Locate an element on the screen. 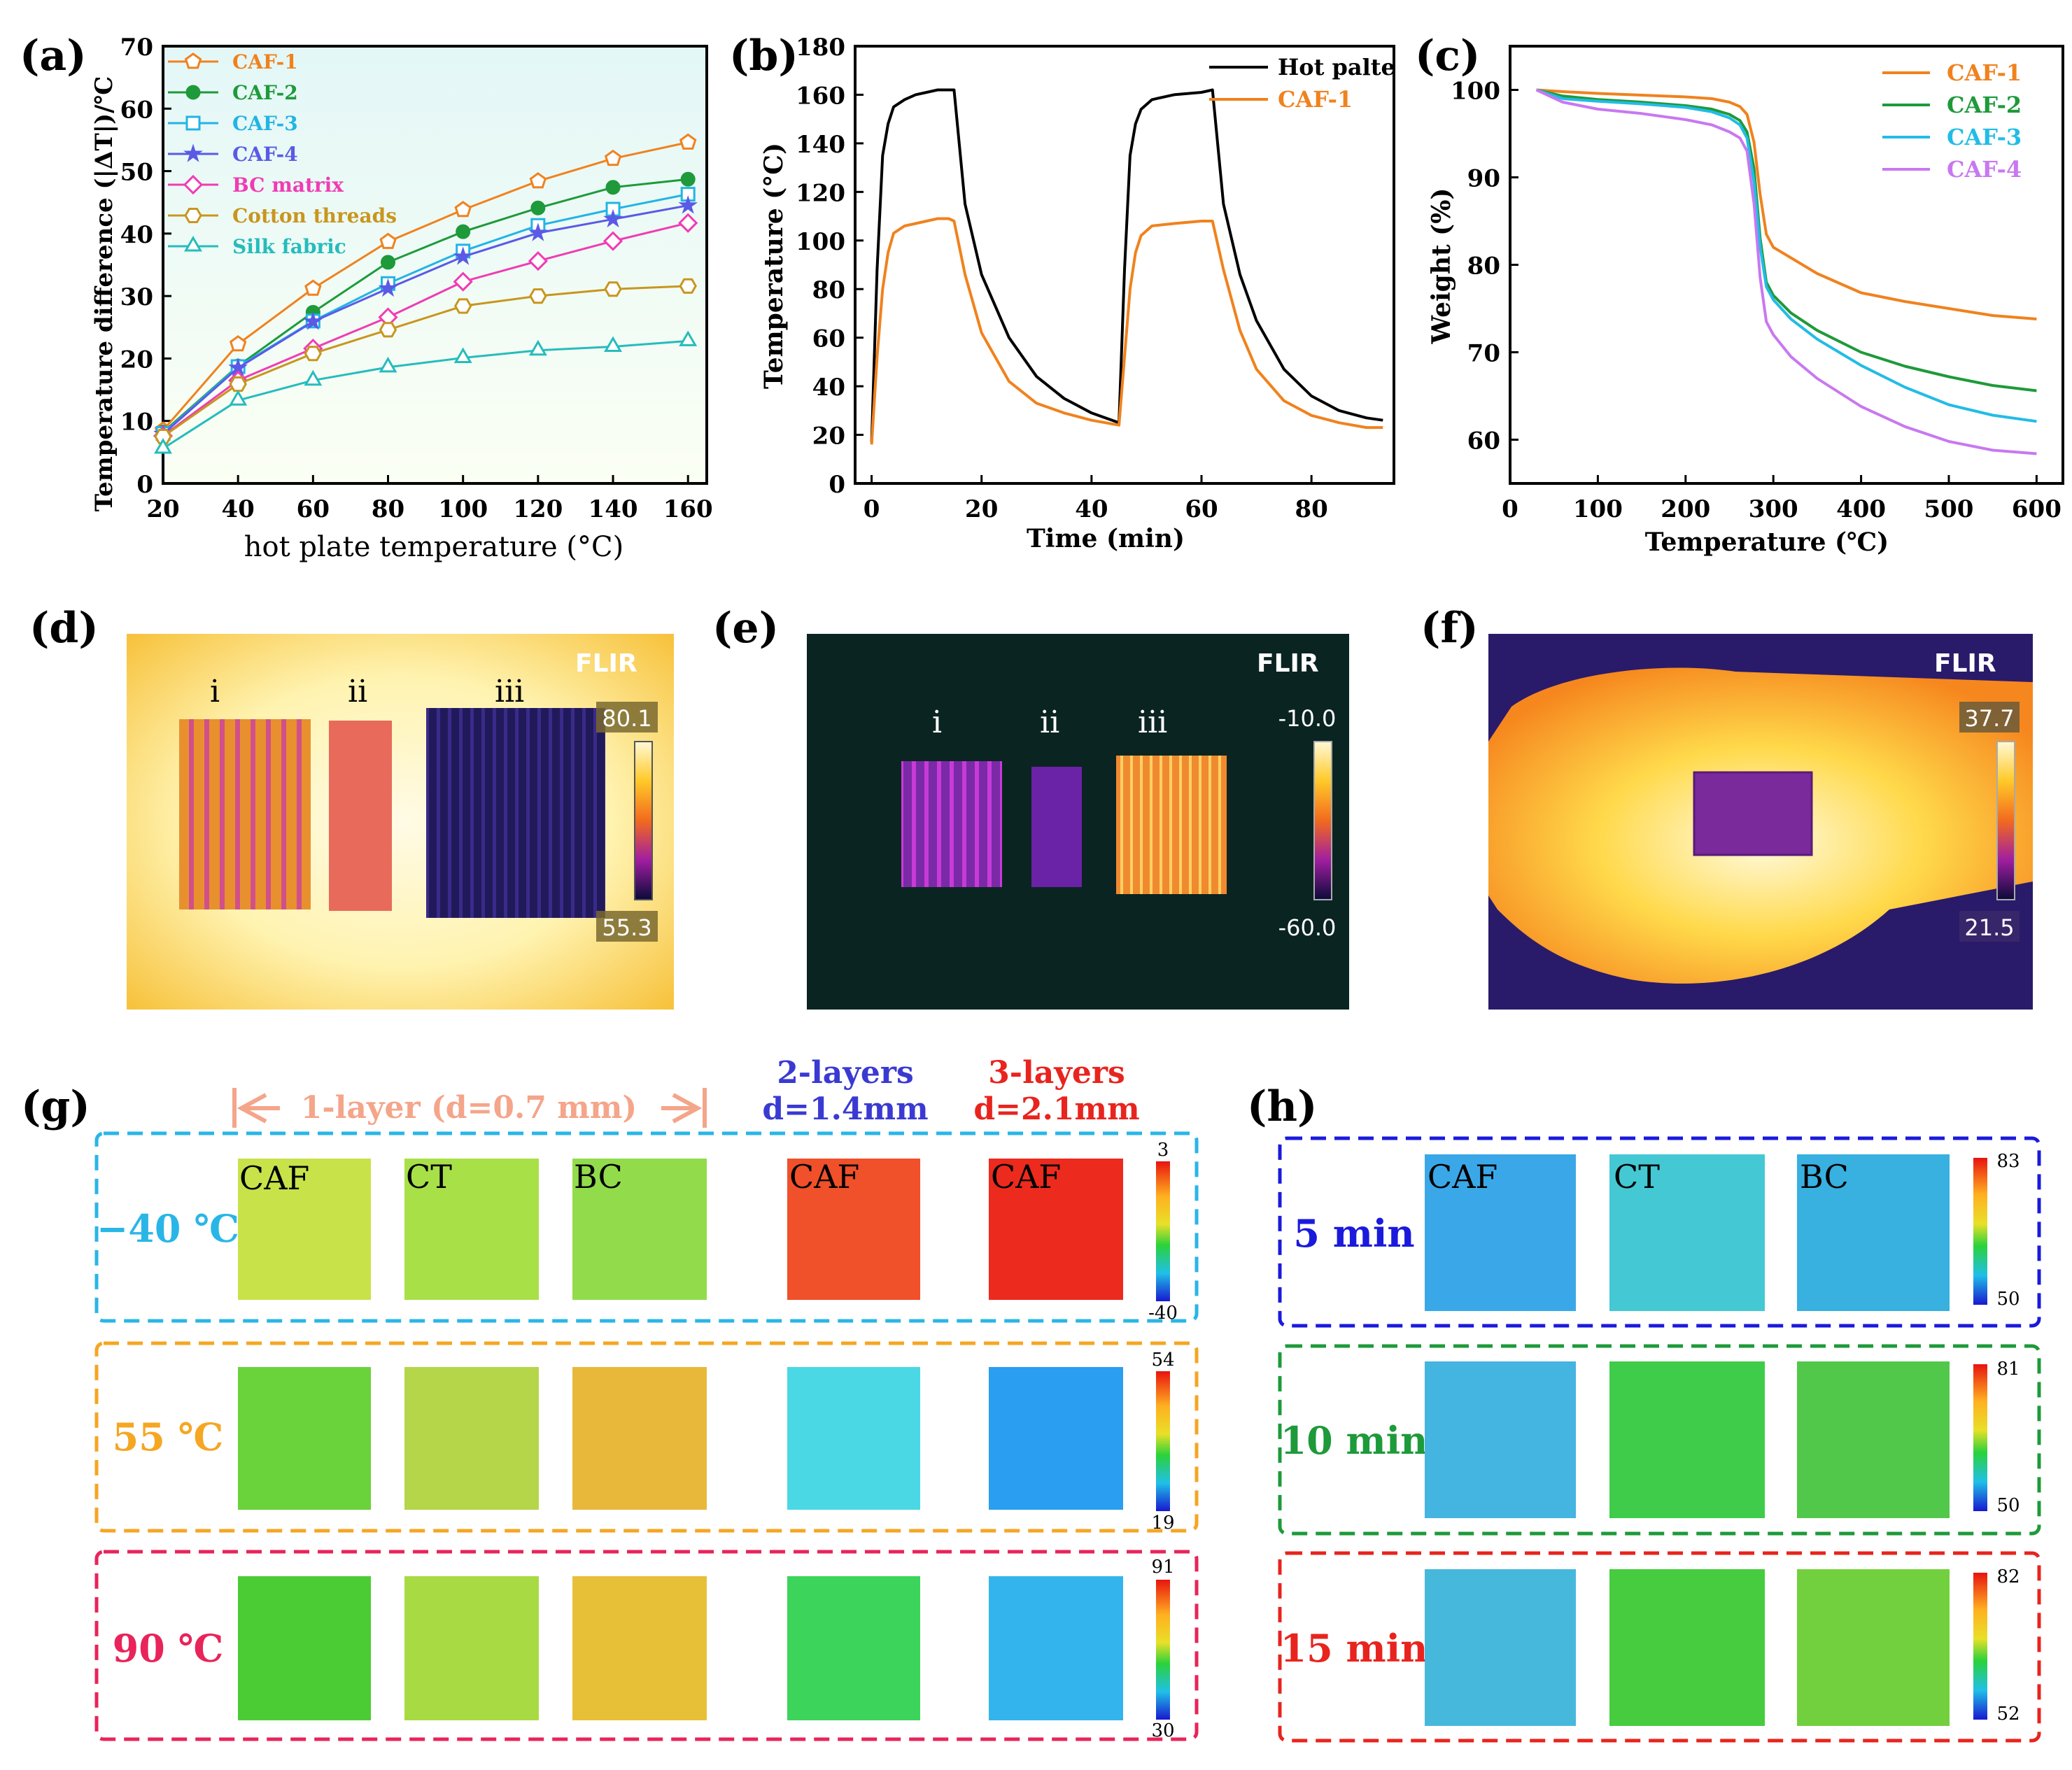 The width and height of the screenshot is (2072, 1770). sample-ii-d is located at coordinates (360, 816).